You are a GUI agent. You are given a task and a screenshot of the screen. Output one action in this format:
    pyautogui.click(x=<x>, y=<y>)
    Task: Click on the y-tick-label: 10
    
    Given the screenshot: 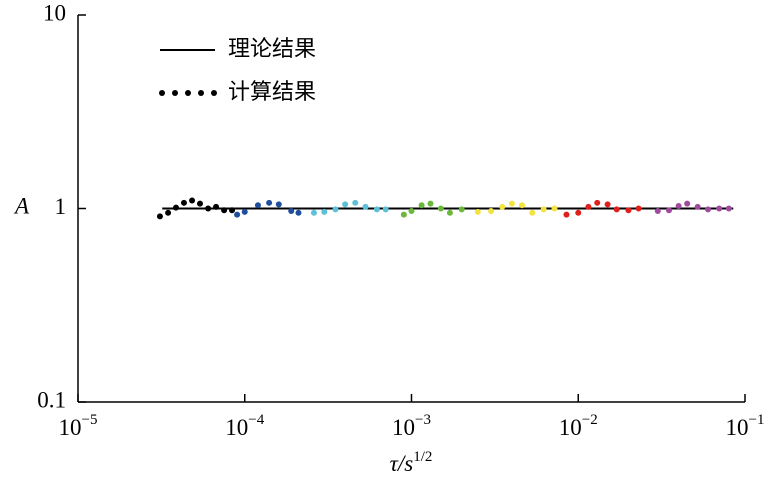 What is the action you would take?
    pyautogui.click(x=54, y=12)
    